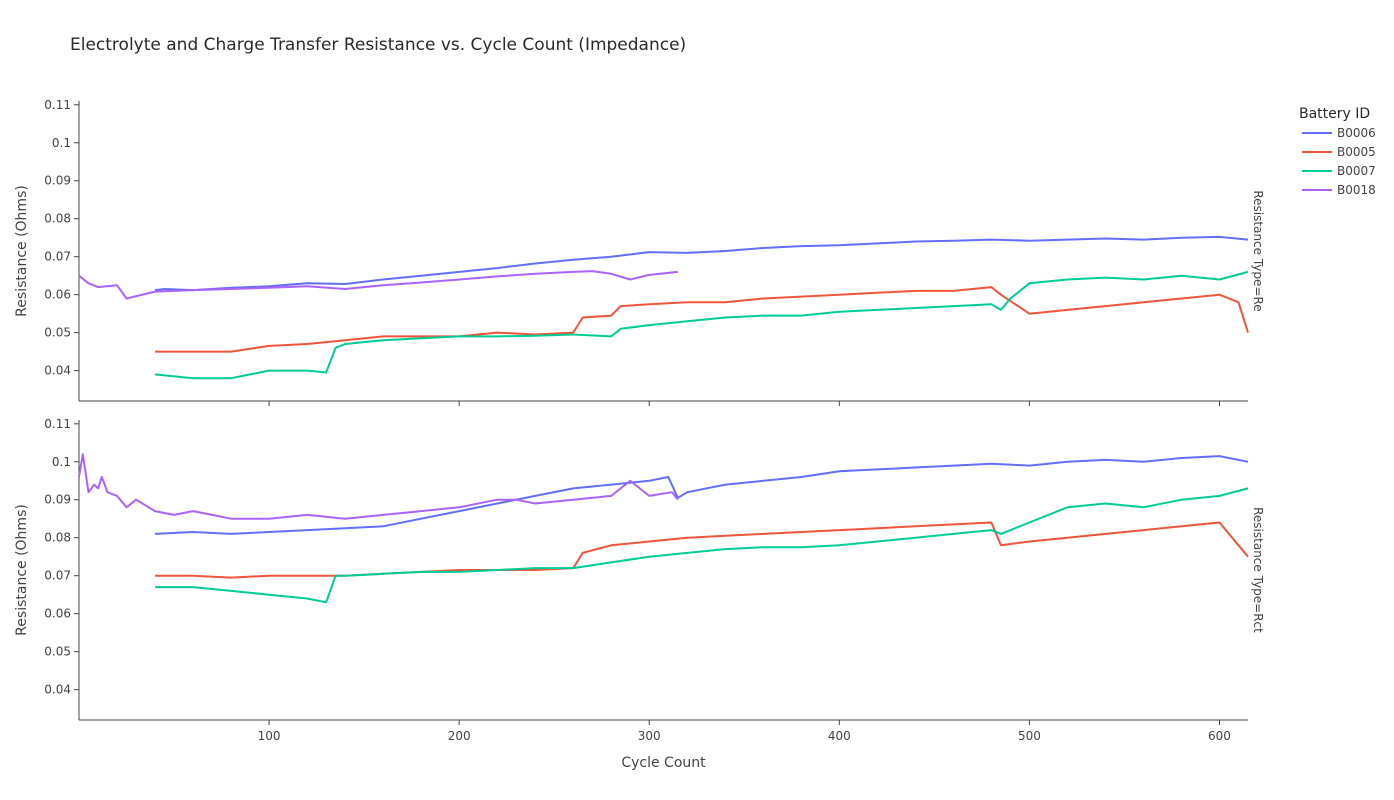 This screenshot has width=1394, height=800. I want to click on x-tick-label: 100, so click(269, 736).